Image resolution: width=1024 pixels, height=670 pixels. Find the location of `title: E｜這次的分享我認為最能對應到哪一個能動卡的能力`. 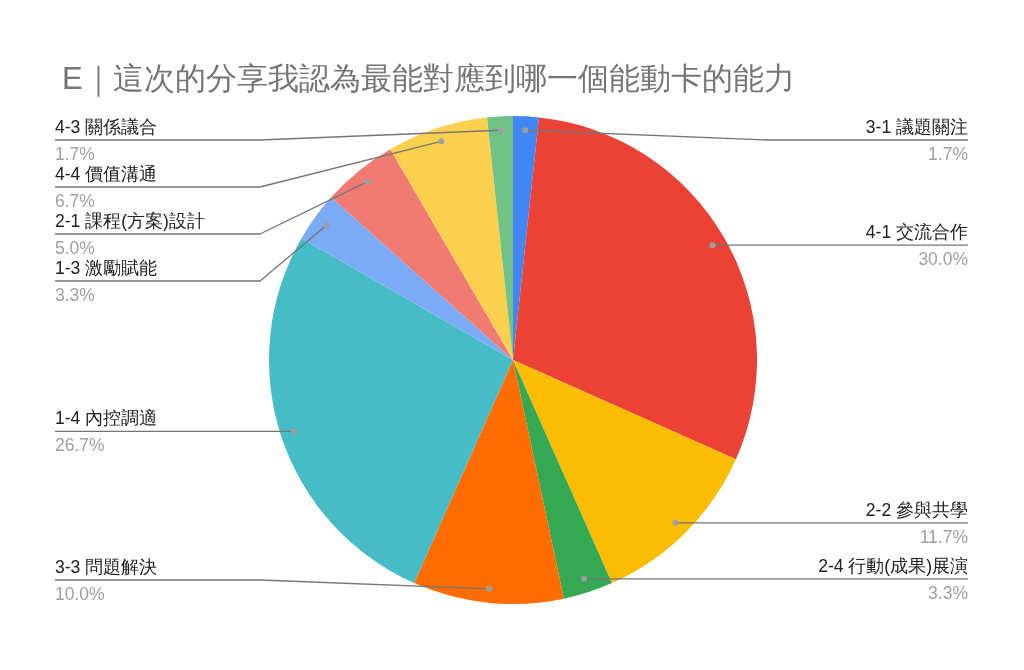

title: E｜這次的分享我認為最能對應到哪一個能動卡的能力 is located at coordinates (428, 78).